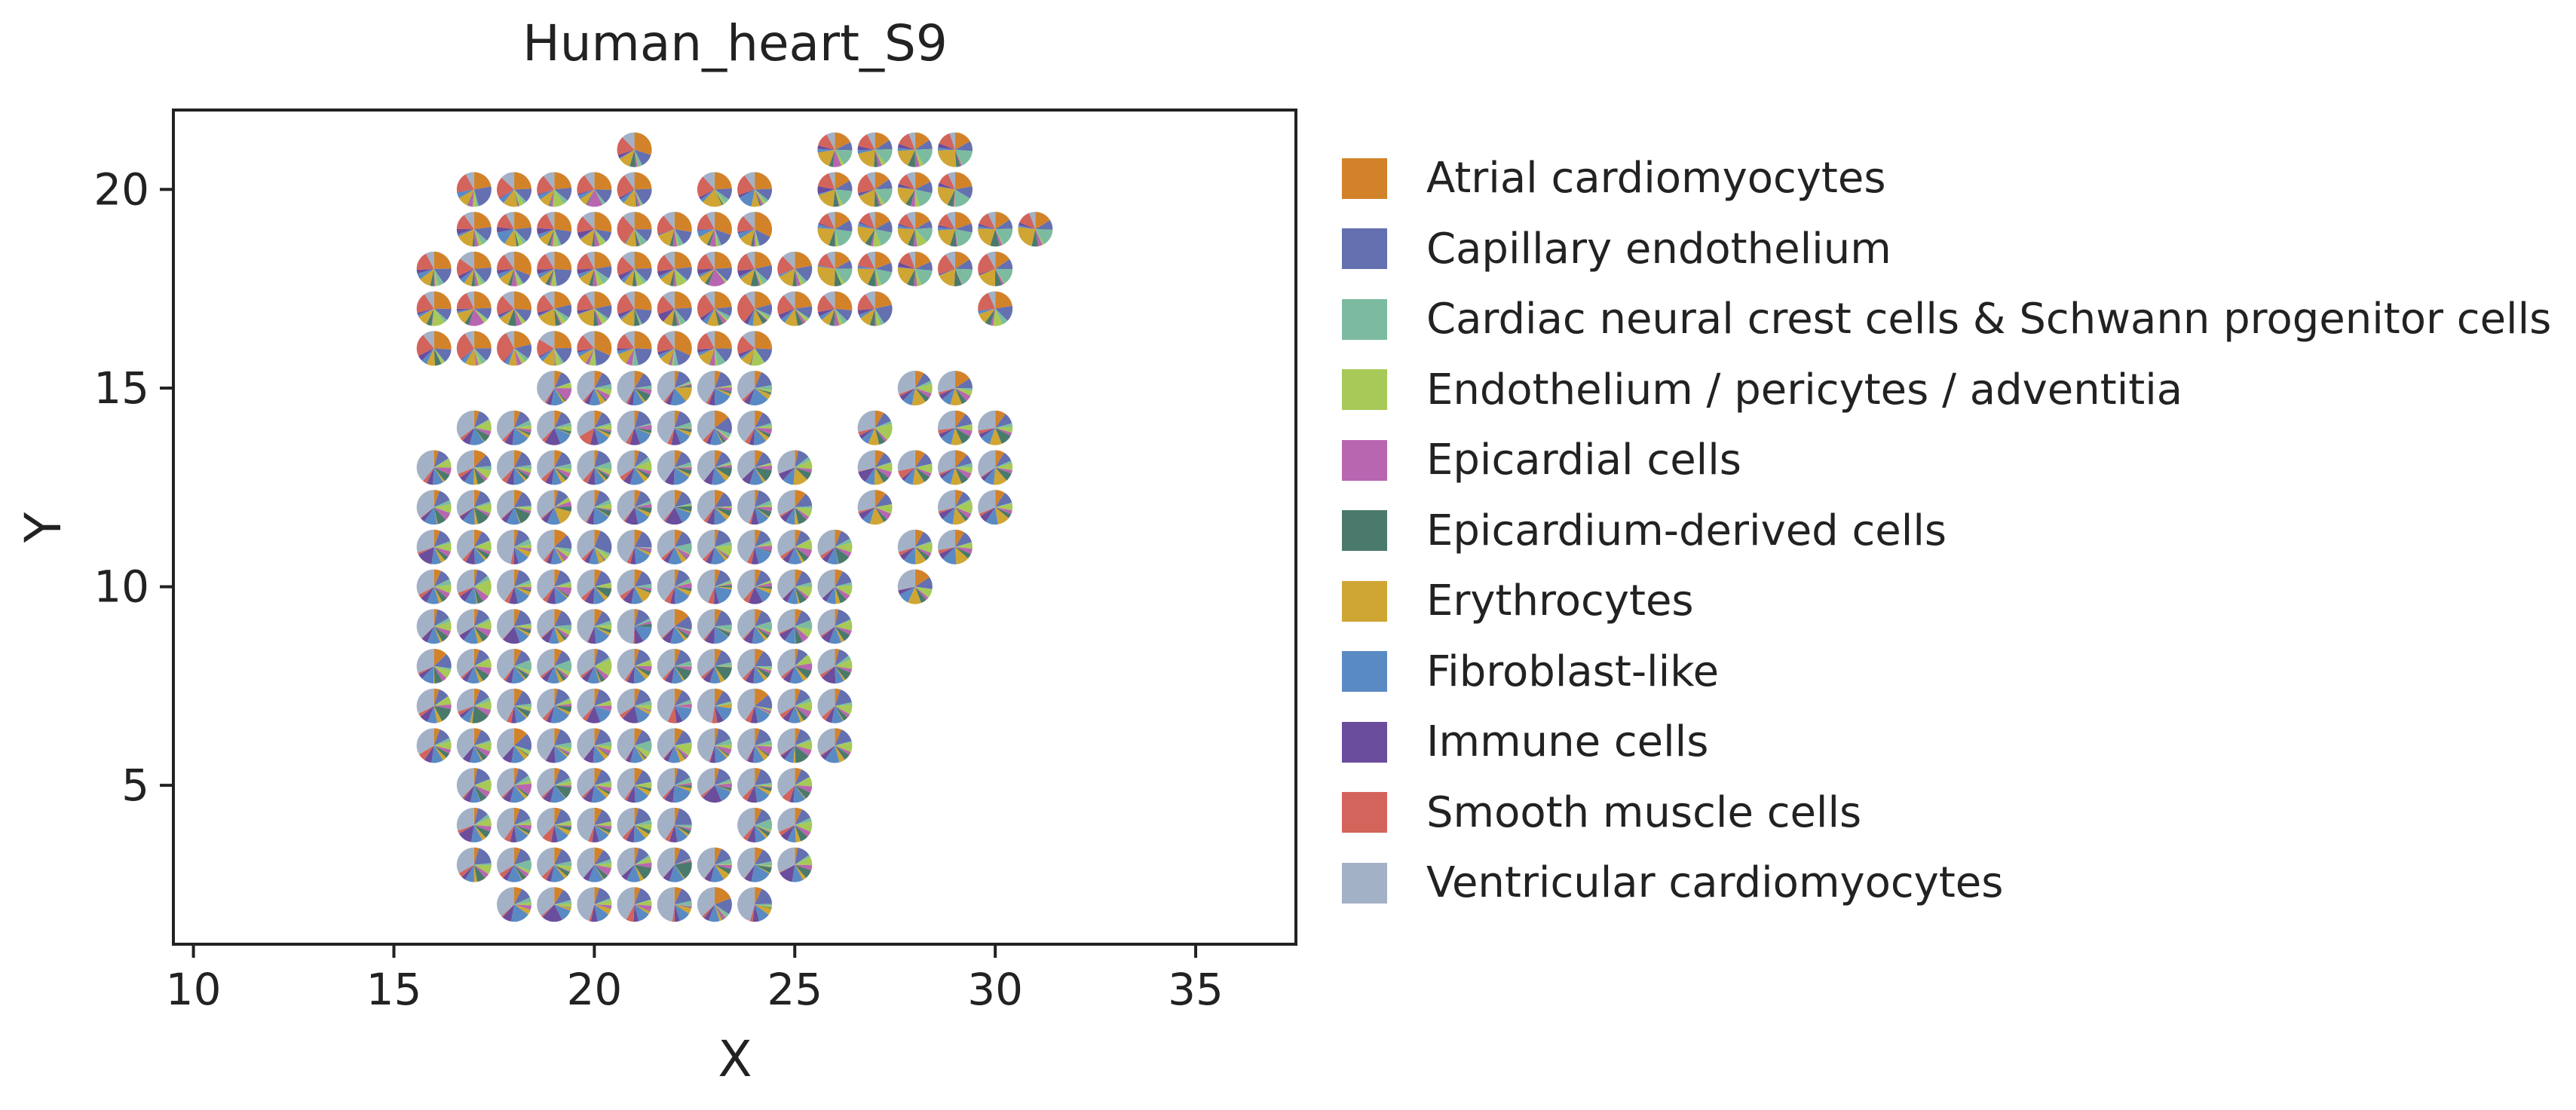 This screenshot has width=2576, height=1110. I want to click on x-tick-label: 10, so click(194, 989).